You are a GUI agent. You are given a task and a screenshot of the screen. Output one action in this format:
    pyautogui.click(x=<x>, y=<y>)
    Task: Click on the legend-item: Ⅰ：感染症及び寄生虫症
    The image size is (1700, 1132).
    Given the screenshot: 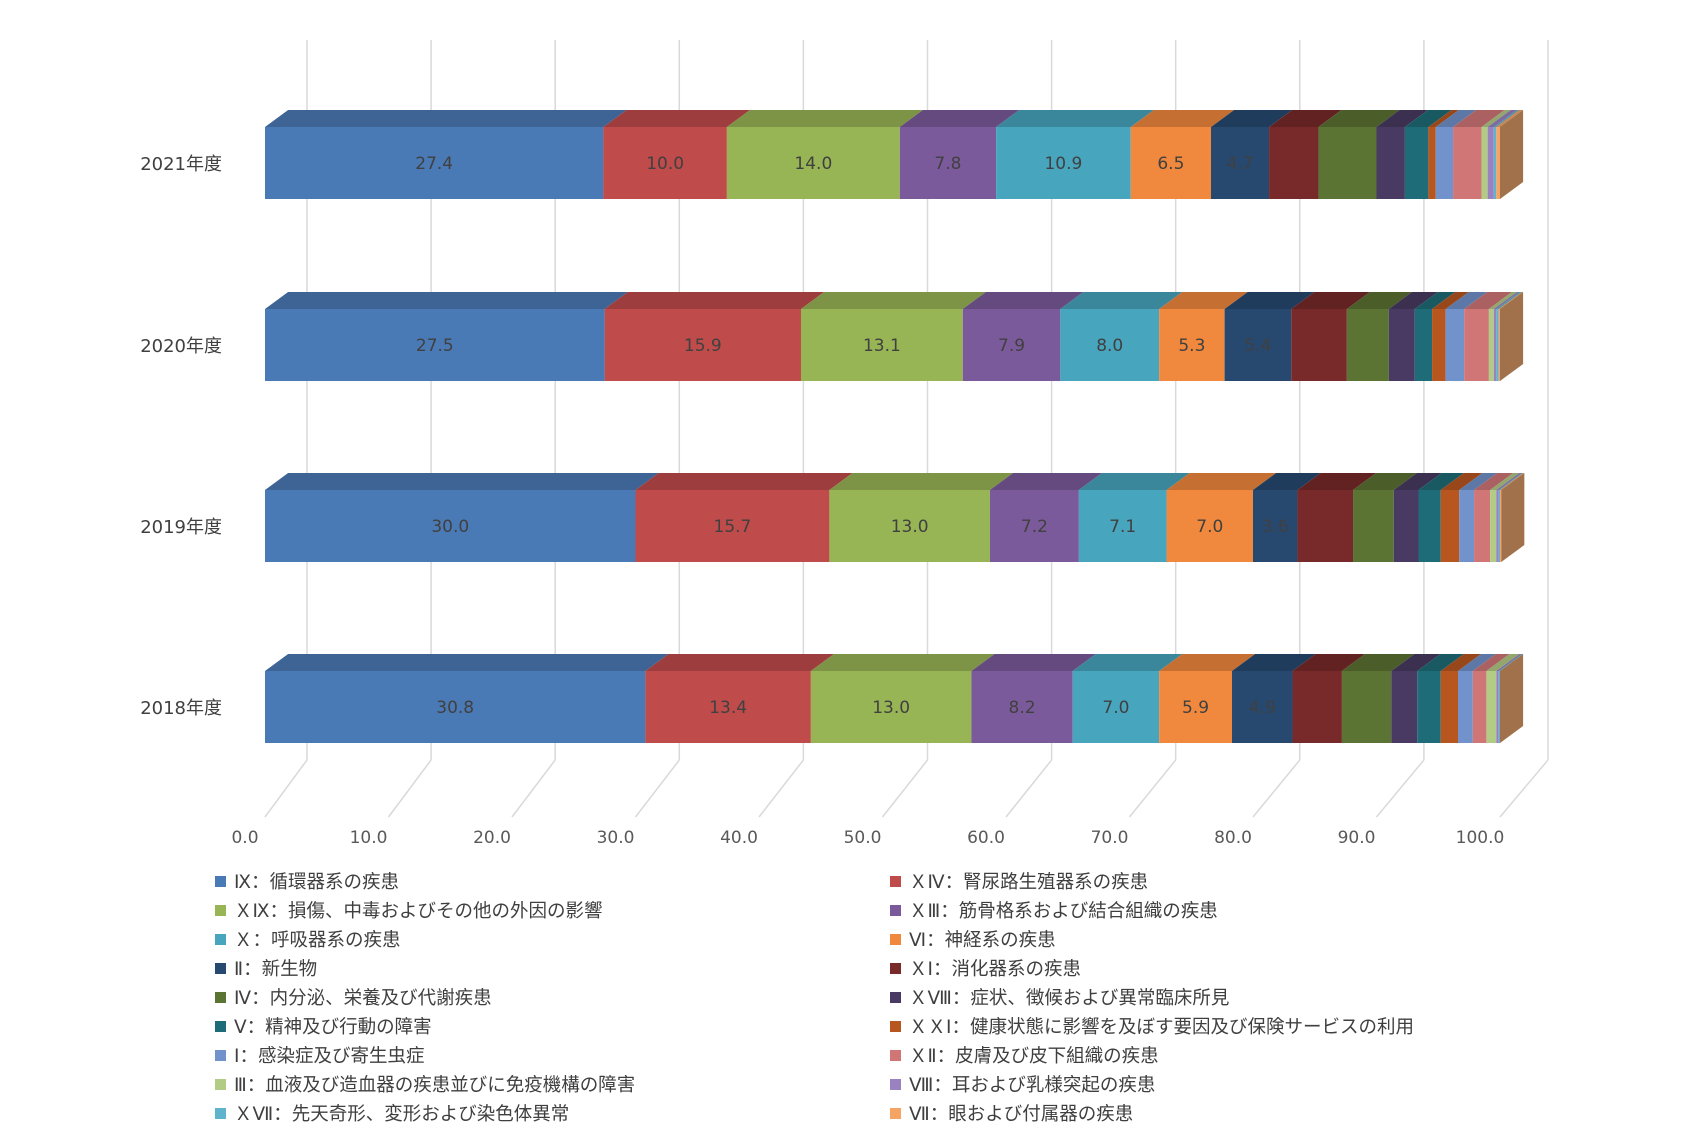 What is the action you would take?
    pyautogui.click(x=552, y=1055)
    